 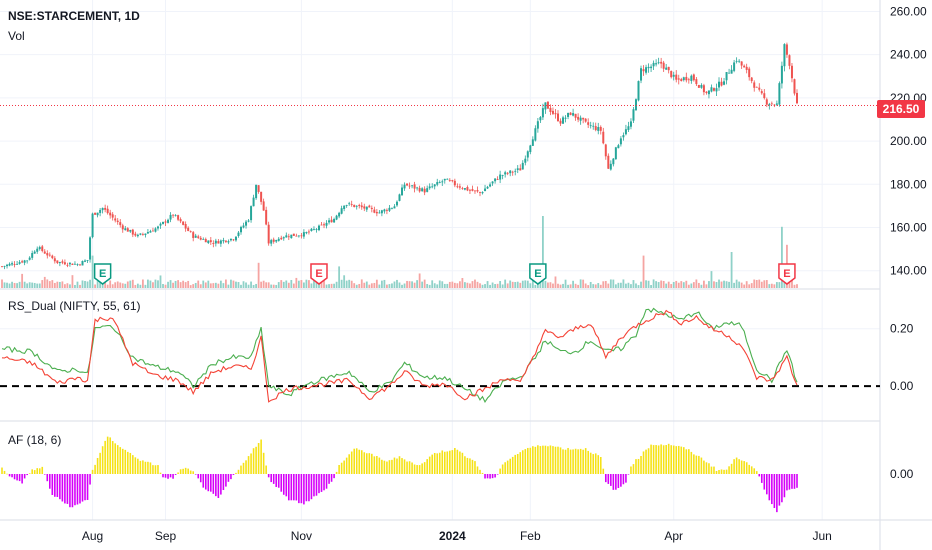 I want to click on earnings-badge-shape, so click(x=319, y=274).